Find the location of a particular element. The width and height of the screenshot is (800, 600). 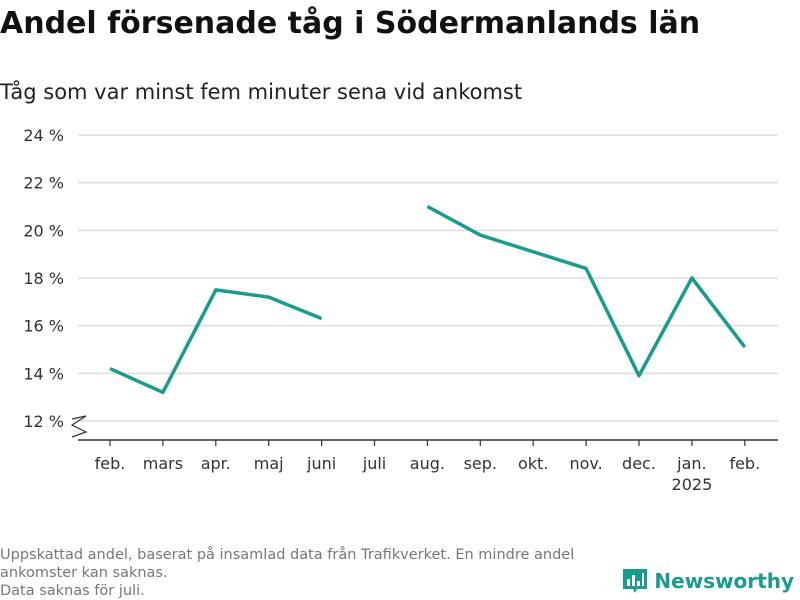

chart-title: Andel försenade tåg i Södermanlands län is located at coordinates (350, 23).